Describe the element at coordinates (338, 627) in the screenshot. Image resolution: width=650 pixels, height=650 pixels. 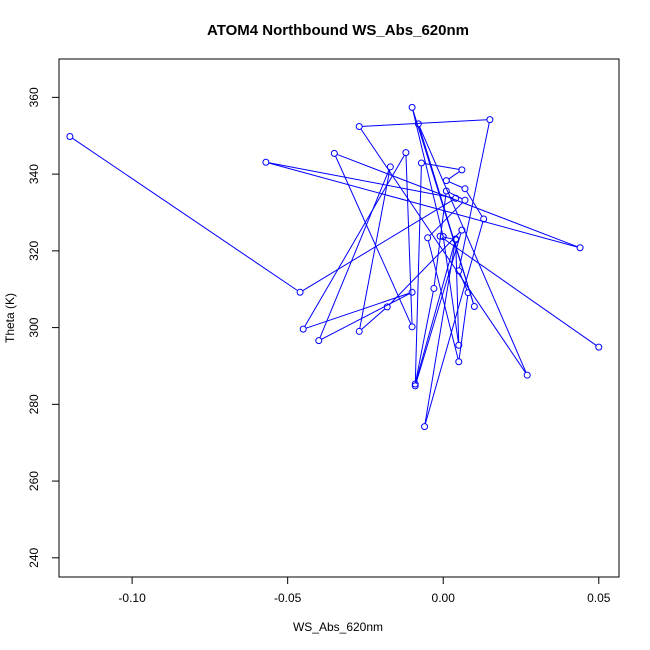
I see `x-axis-label: WS_Abs_620nm` at that location.